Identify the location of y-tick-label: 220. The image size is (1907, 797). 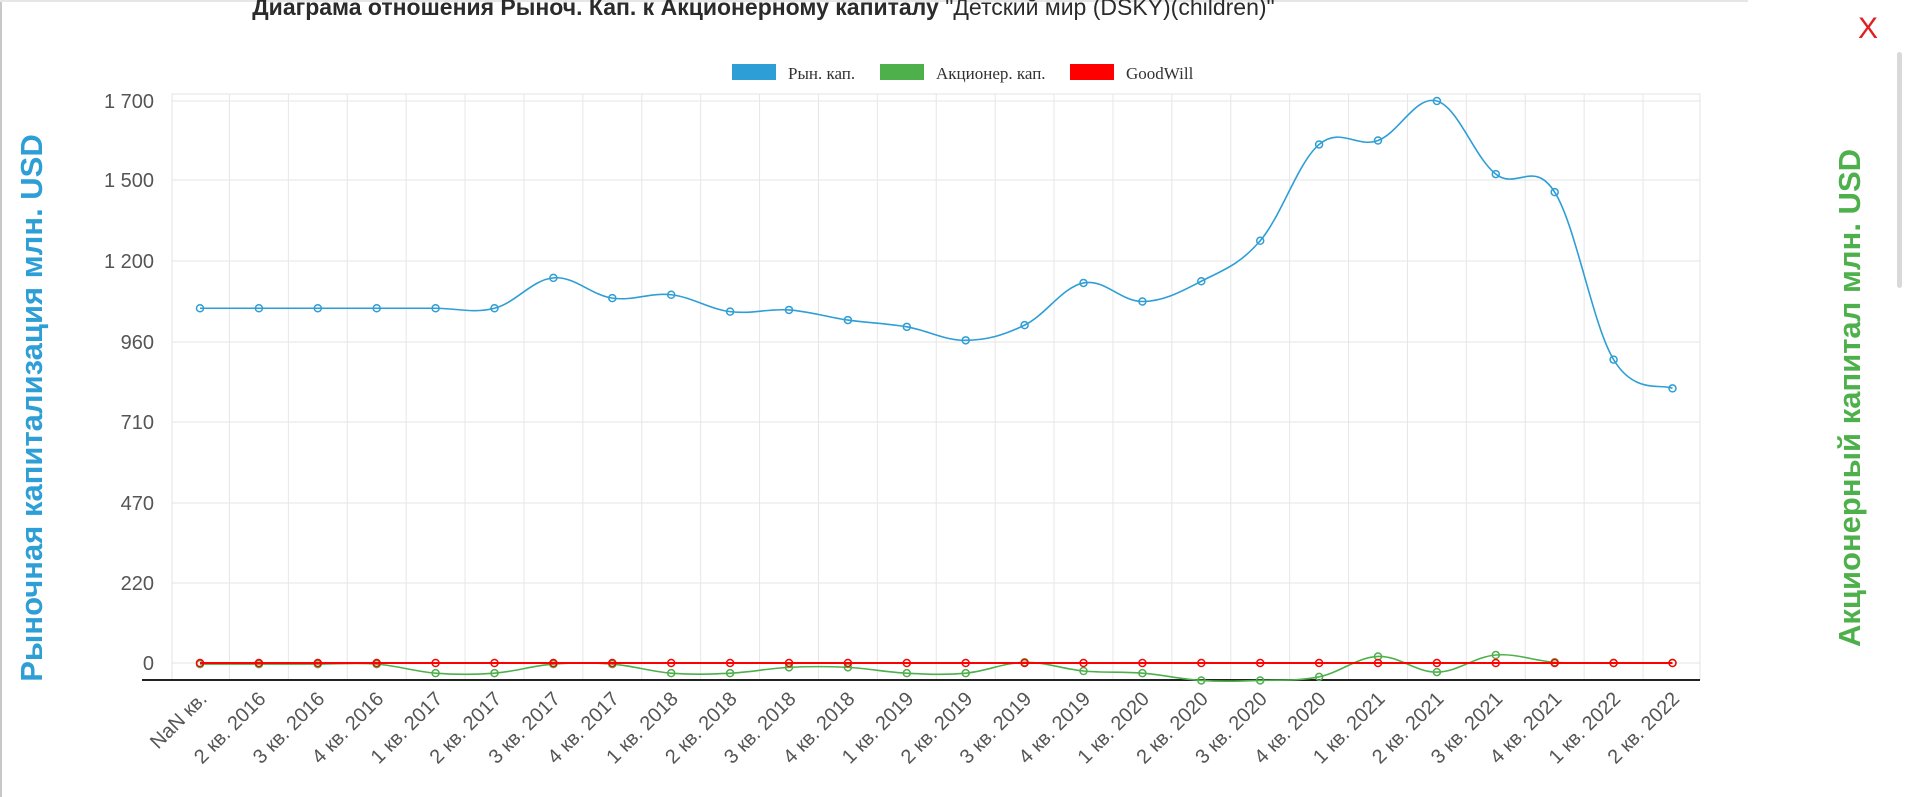
(137, 584).